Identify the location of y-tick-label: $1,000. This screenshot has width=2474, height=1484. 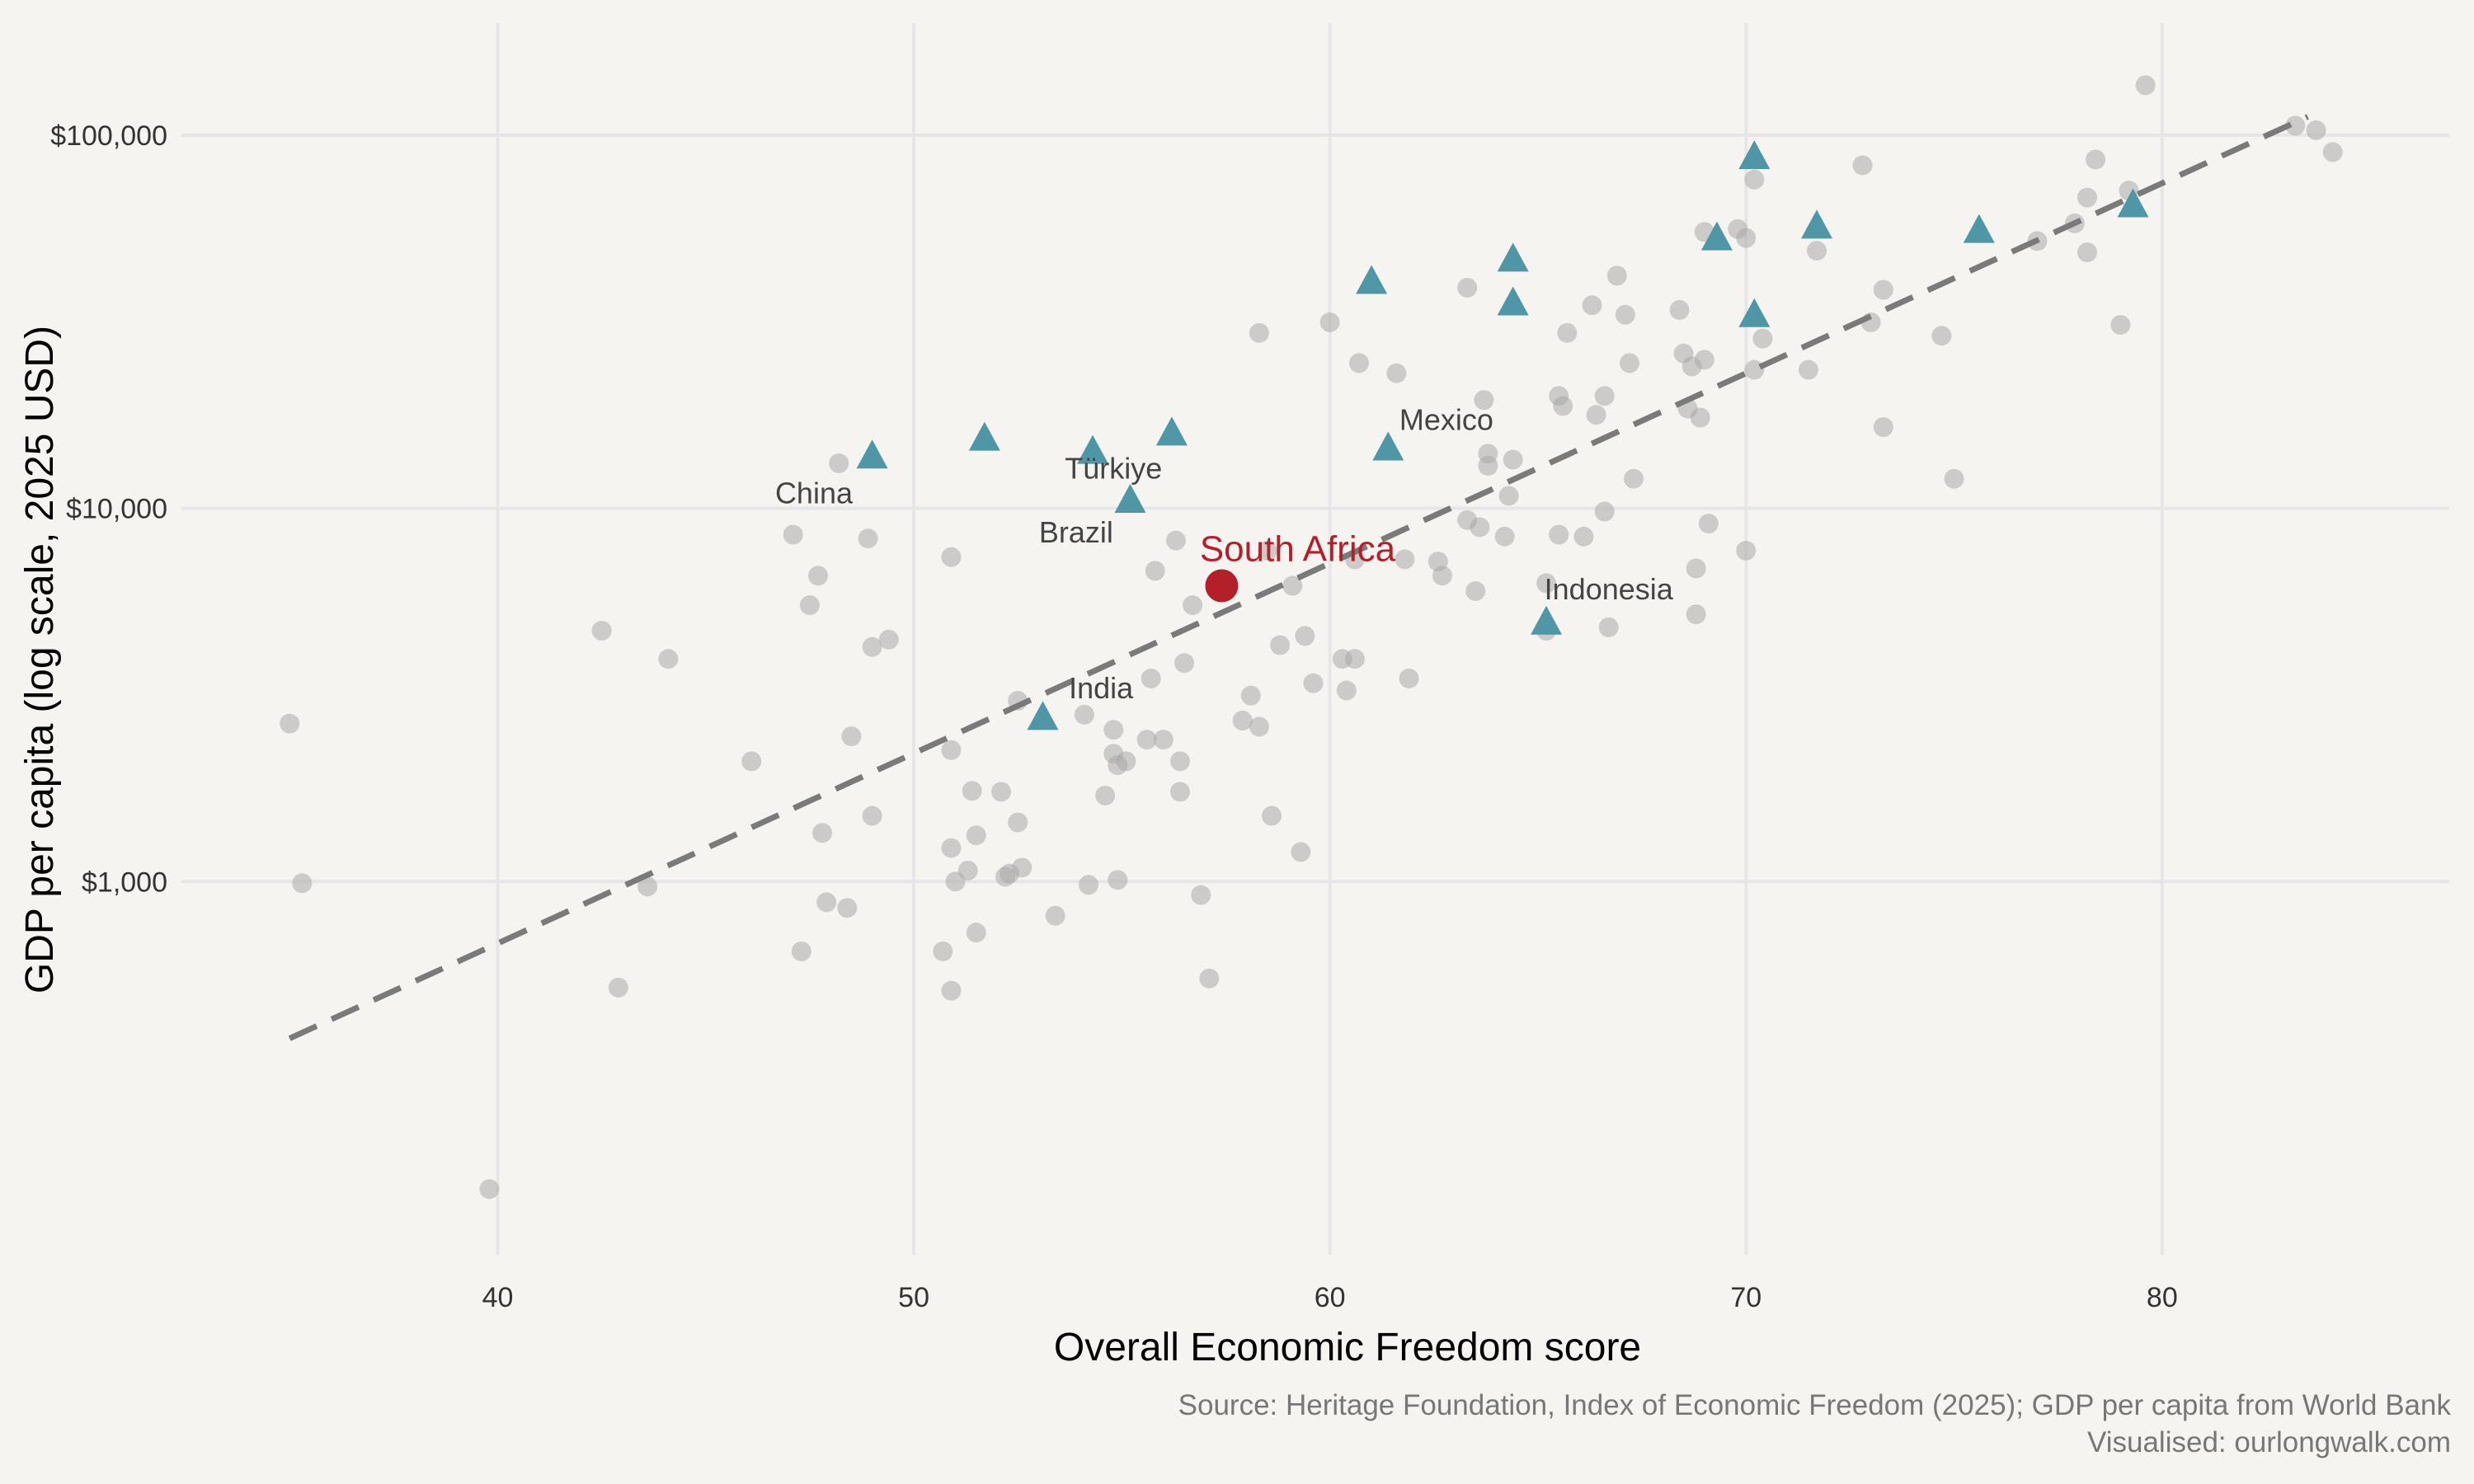
(124, 882).